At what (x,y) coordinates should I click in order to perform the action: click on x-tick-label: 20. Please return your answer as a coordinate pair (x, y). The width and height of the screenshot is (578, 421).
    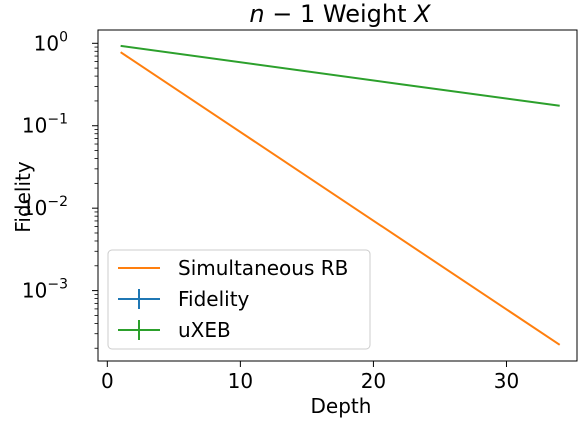
    Looking at the image, I should click on (373, 381).